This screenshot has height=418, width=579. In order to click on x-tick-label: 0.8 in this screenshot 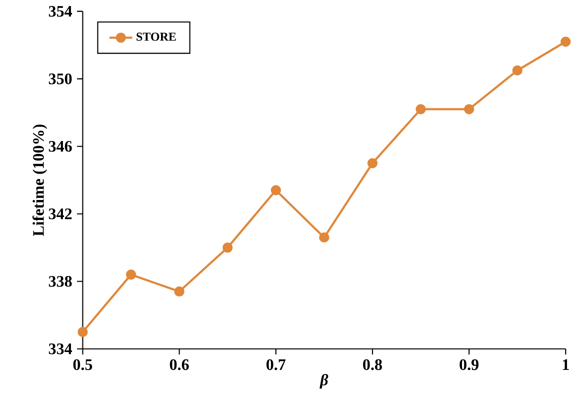, I will do `click(372, 364)`.